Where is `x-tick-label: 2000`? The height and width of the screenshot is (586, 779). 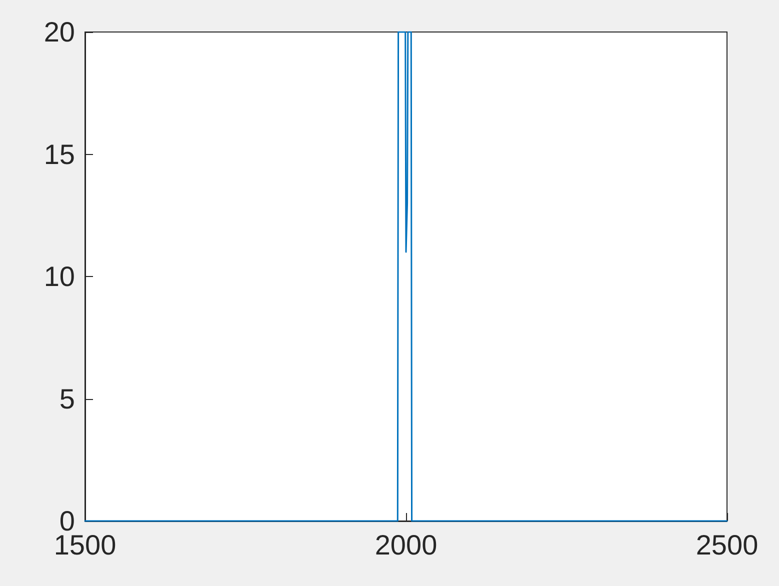
x-tick-label: 2000 is located at coordinates (406, 545).